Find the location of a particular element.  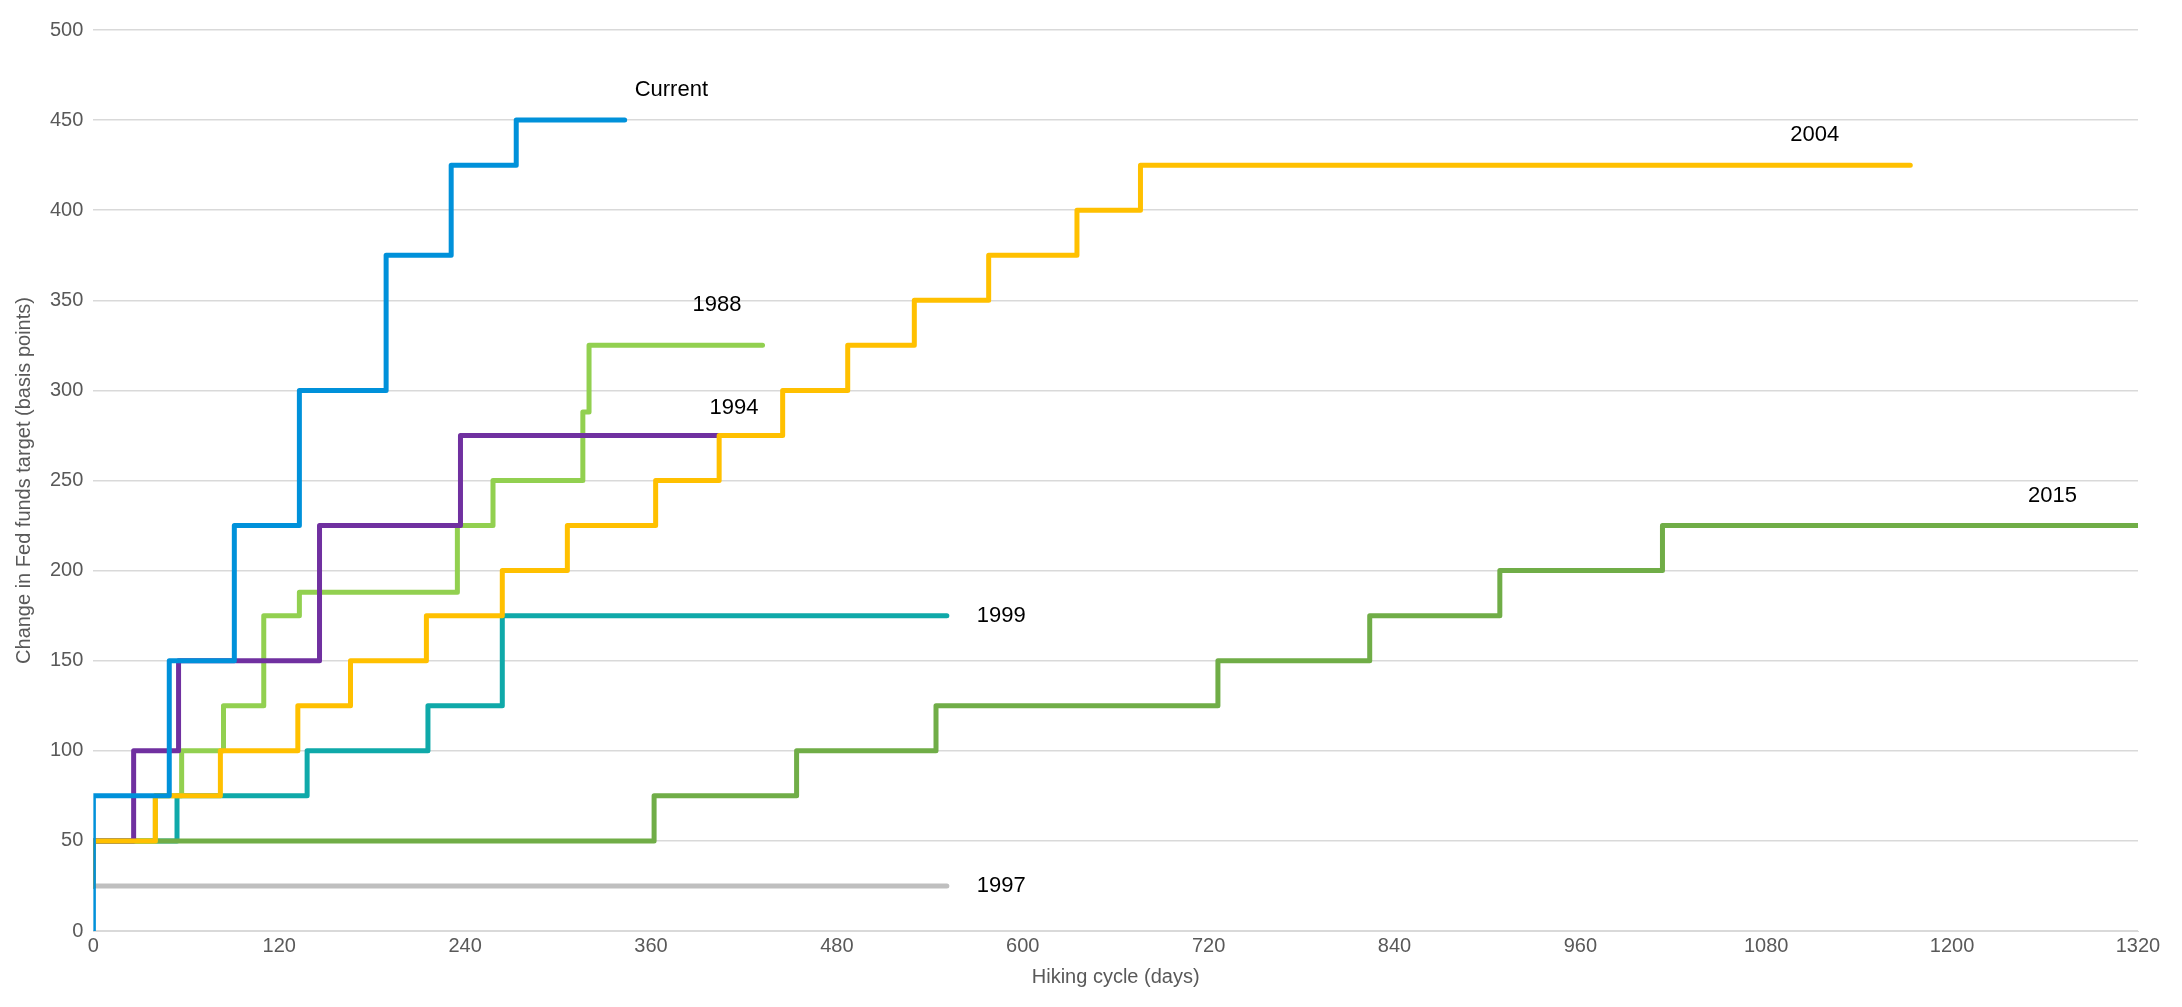

x-axis-title: Hiking cycle (days) is located at coordinates (1115, 975).